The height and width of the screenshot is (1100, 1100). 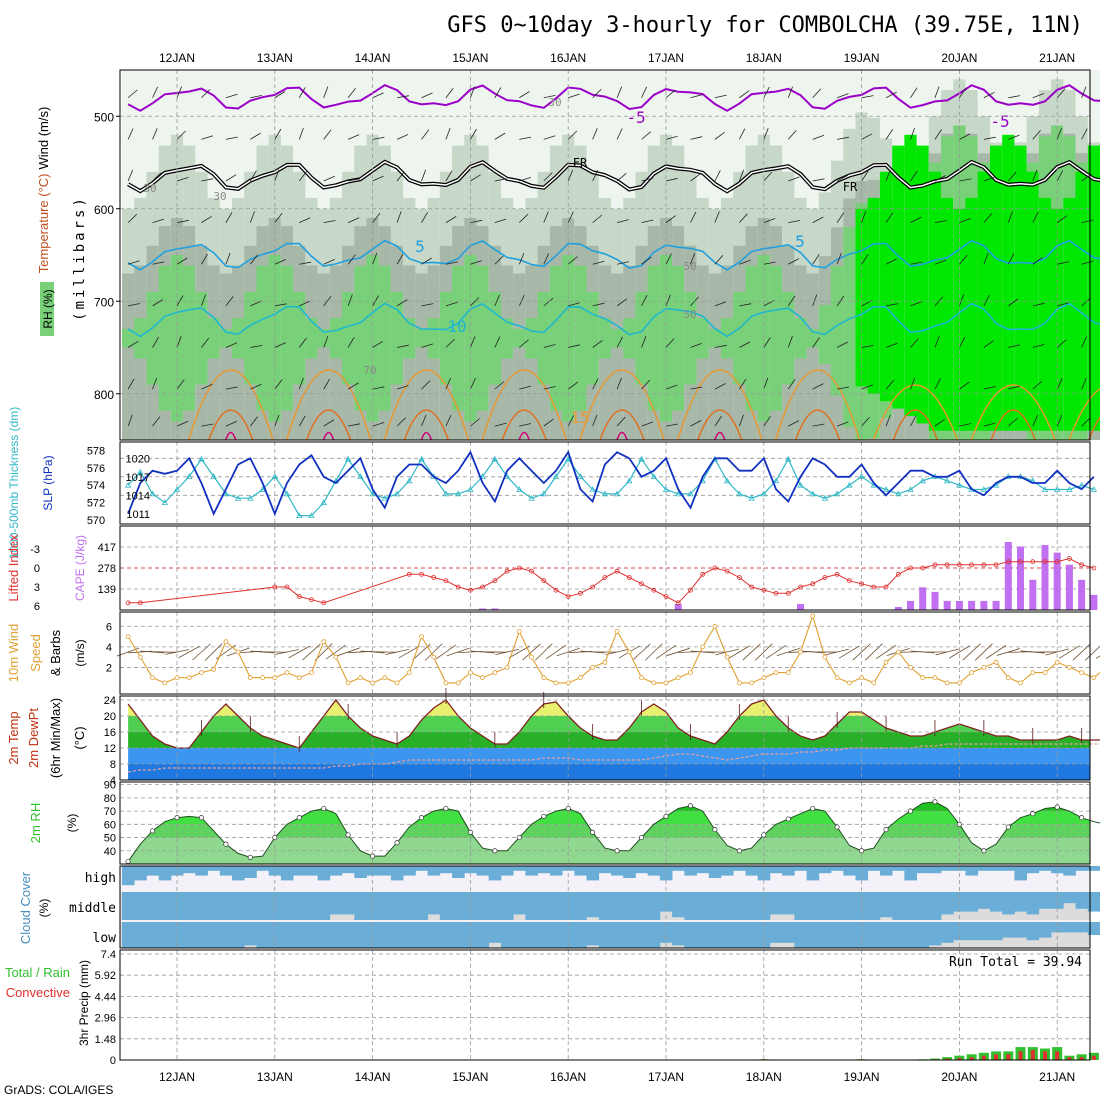 What do you see at coordinates (43, 190) in the screenshot?
I see `legend-labels: Temperature (°C) Wind (m/s)` at bounding box center [43, 190].